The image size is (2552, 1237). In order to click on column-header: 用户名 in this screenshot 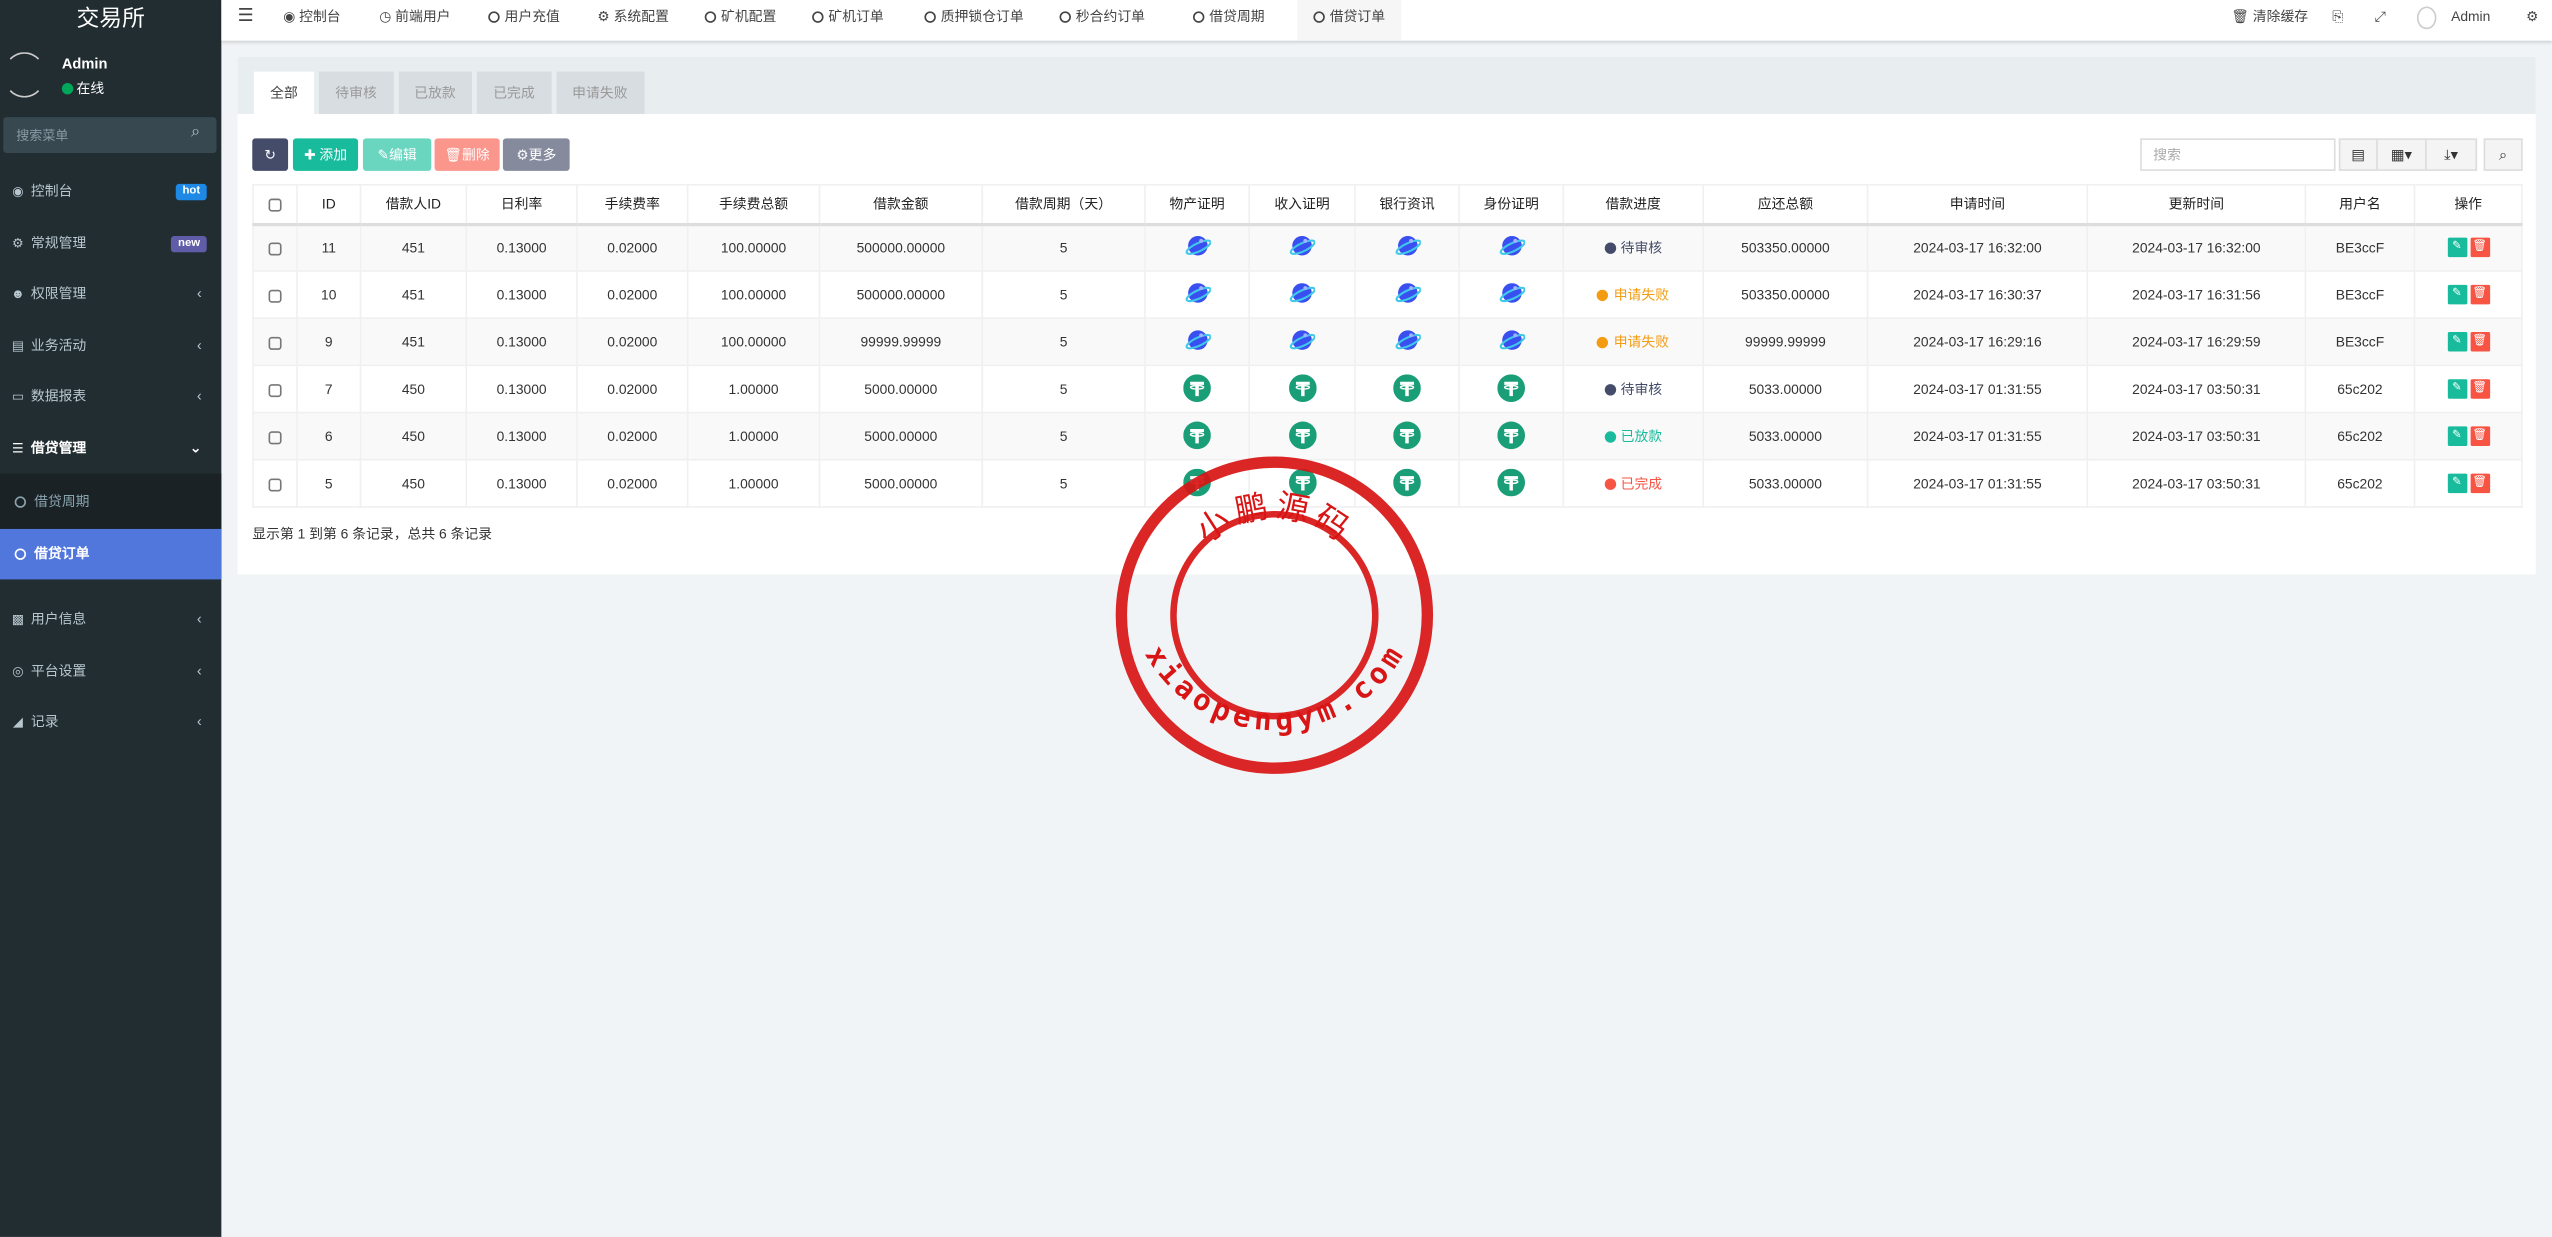, I will do `click(2360, 204)`.